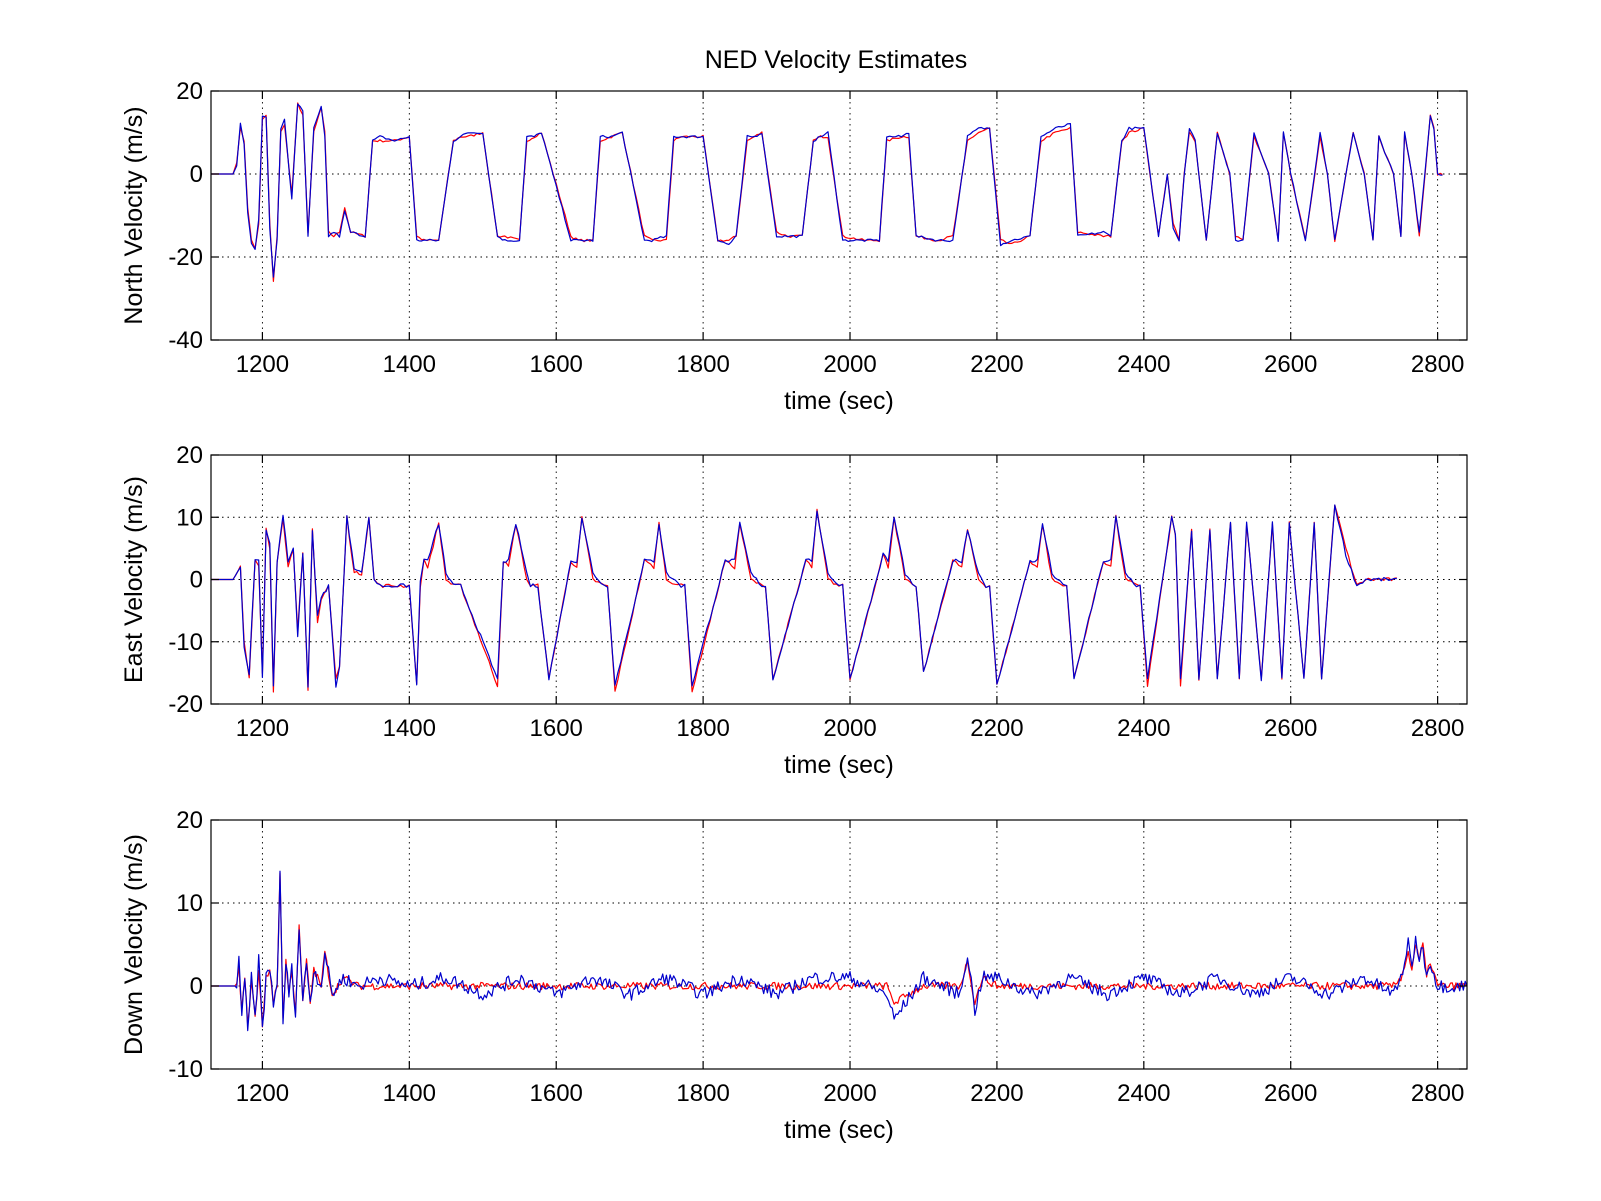  Describe the element at coordinates (839, 401) in the screenshot. I see `north-x-axis-label: time (sec)` at that location.